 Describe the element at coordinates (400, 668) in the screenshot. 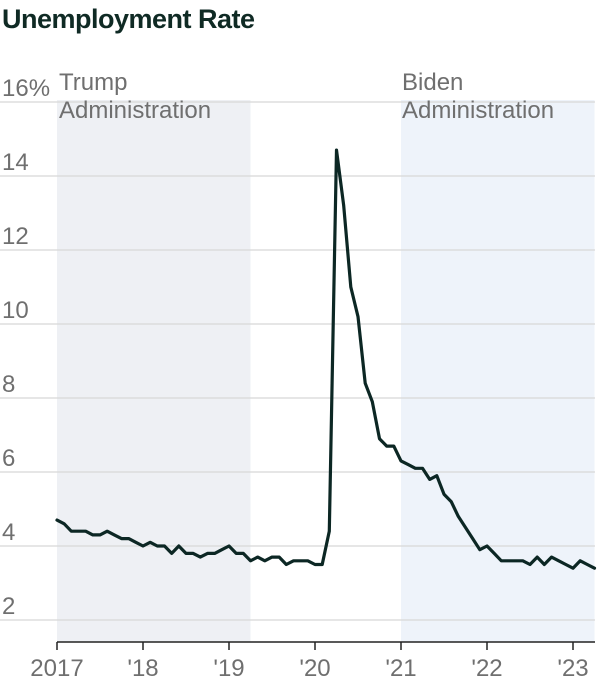

I see `x-tick-label: '21` at that location.